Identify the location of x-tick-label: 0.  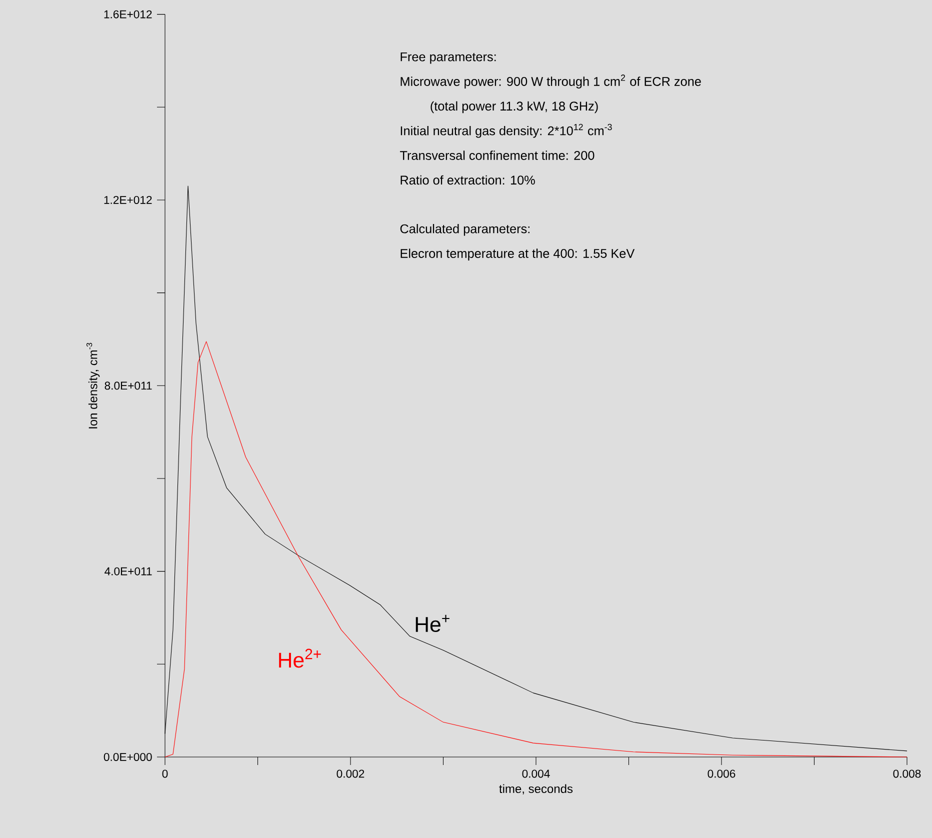
(165, 774).